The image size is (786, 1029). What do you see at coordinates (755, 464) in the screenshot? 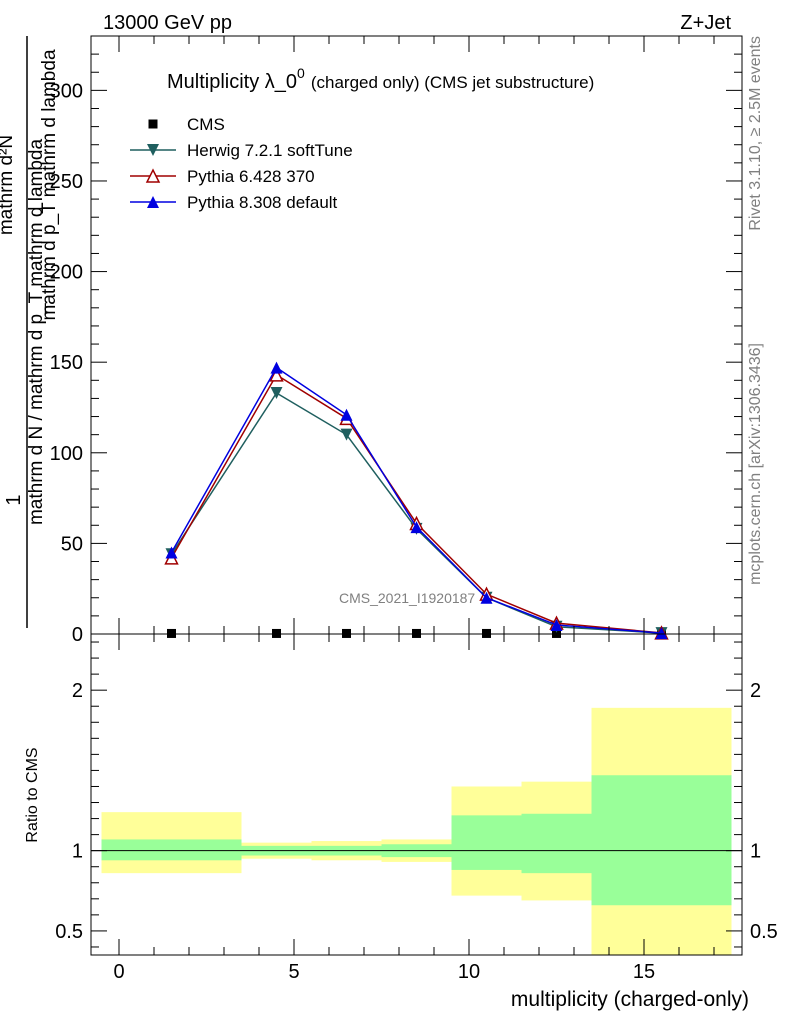
I see `source-label: mcplots.cern.ch [arXiv:1306.3436]` at bounding box center [755, 464].